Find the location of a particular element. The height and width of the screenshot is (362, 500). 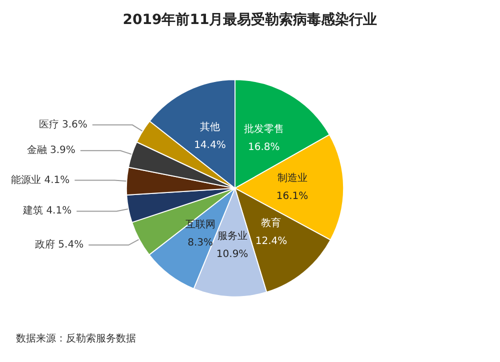

slice-label: 教育 is located at coordinates (271, 223).